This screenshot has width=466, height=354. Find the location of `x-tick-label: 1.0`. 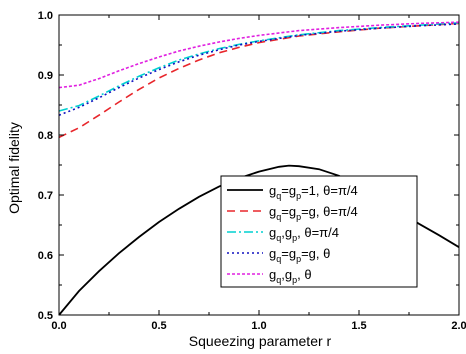

x-tick-label: 1.0 is located at coordinates (258, 326).